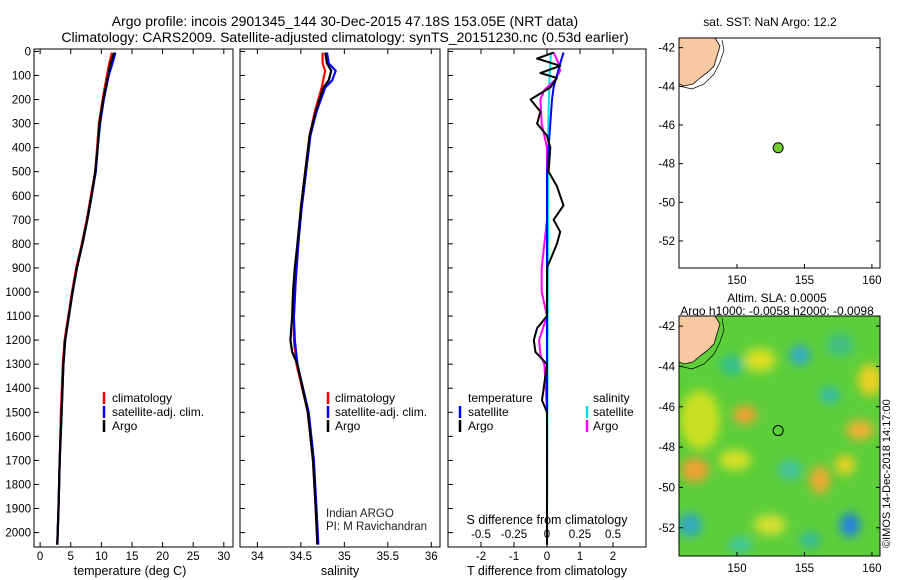  What do you see at coordinates (769, 145) in the screenshot?
I see `sst-lat-ticks: -42 -44 -46 -48 -50 -52` at bounding box center [769, 145].